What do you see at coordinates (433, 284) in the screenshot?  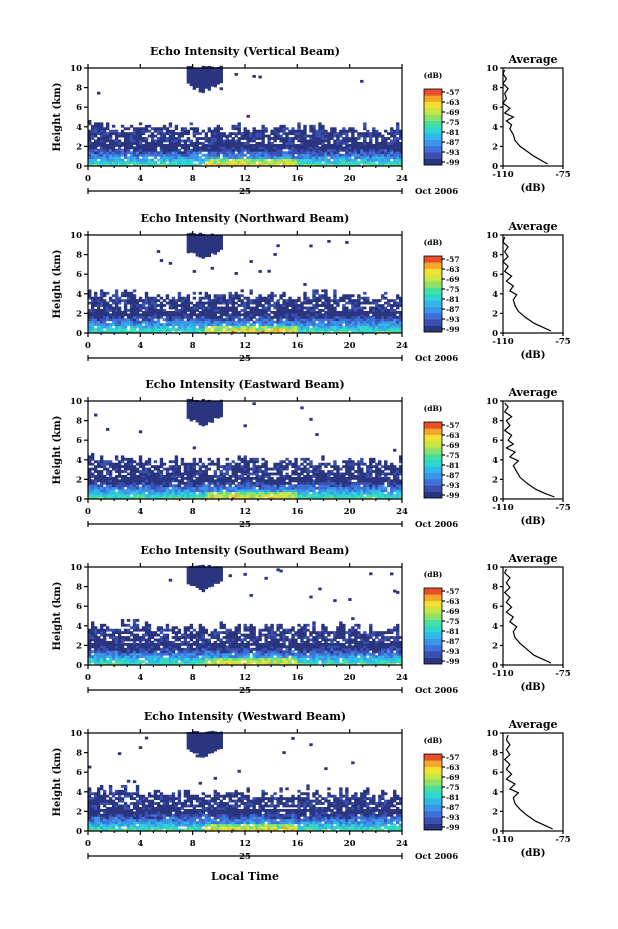 I see `colorbar-swatch` at bounding box center [433, 284].